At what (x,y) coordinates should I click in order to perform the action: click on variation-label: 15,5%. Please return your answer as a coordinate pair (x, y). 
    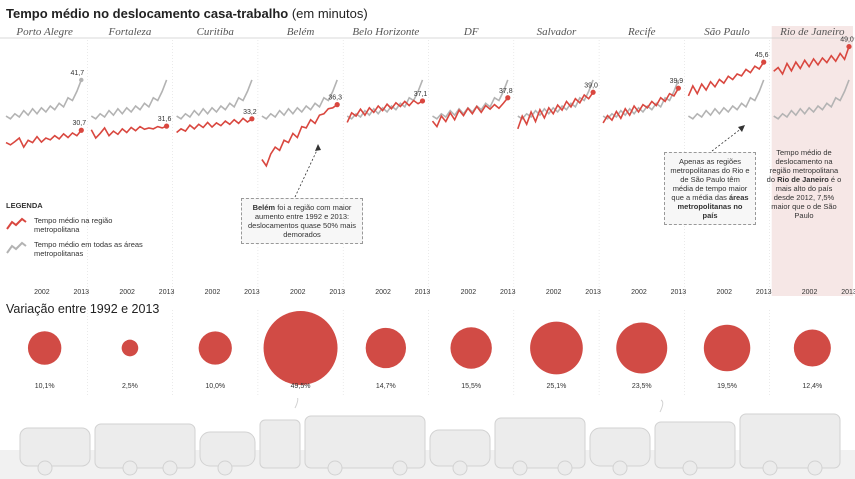
    Looking at the image, I should click on (471, 386).